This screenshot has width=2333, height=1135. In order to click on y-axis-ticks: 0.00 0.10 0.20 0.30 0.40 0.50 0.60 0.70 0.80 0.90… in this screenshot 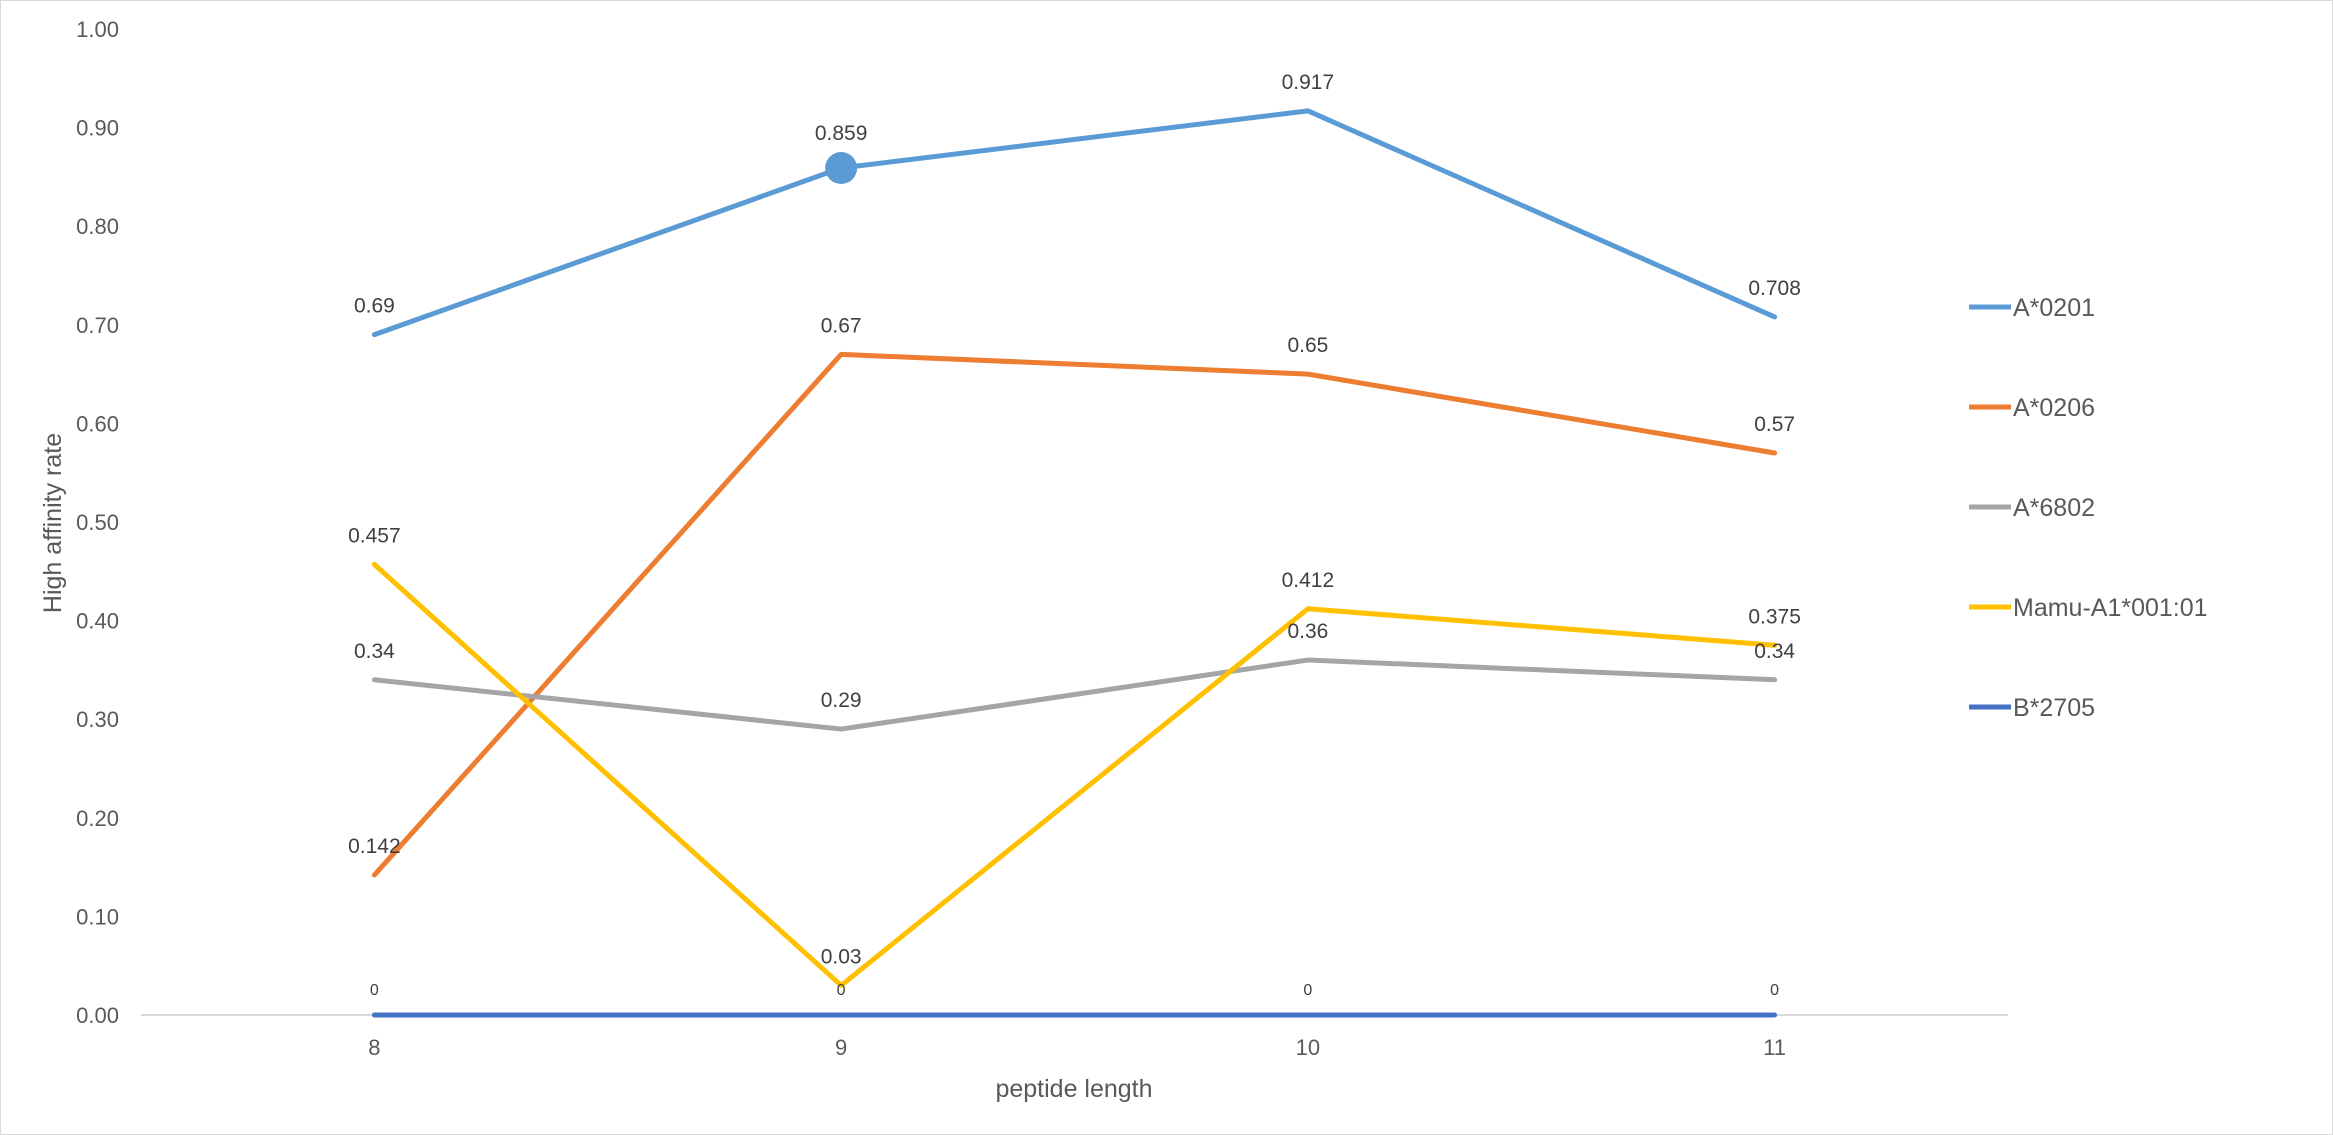, I will do `click(97, 522)`.